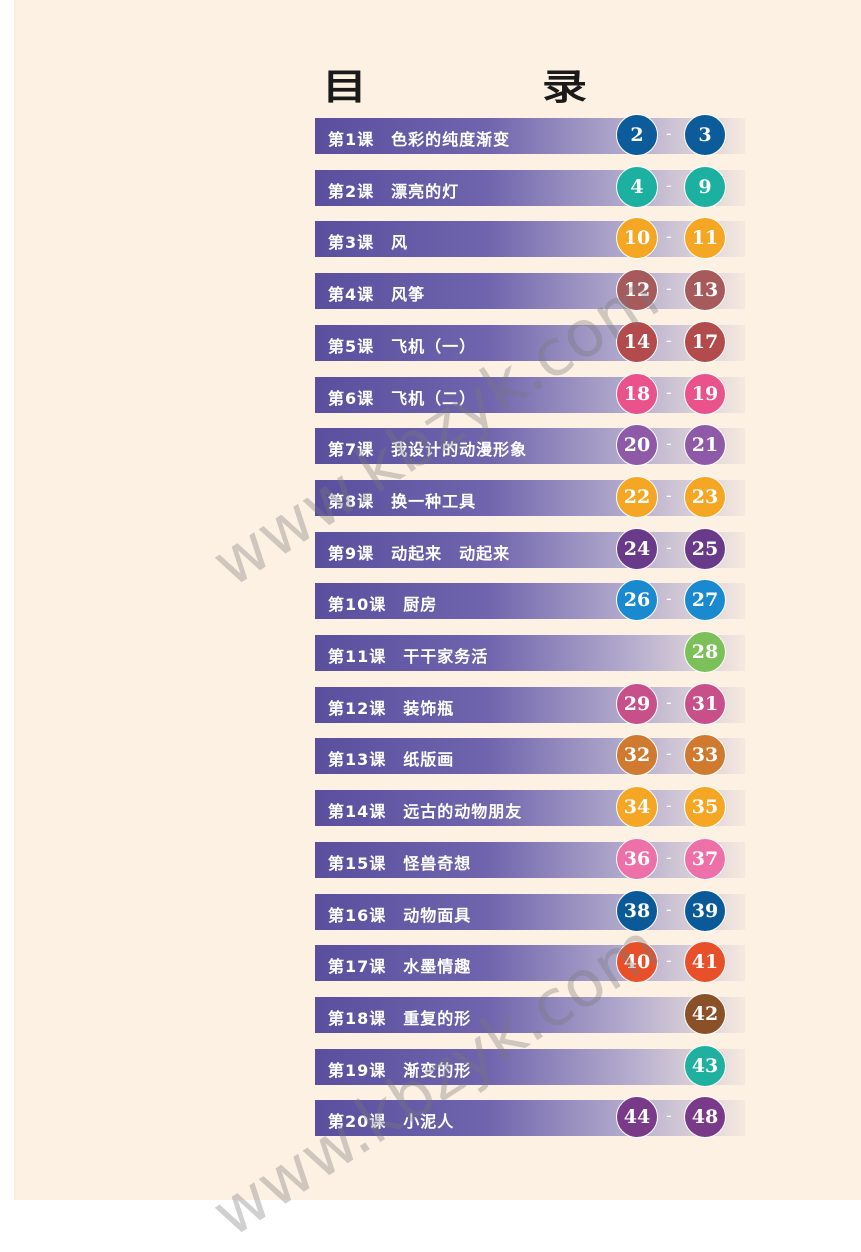 The height and width of the screenshot is (1252, 861). I want to click on toc-entry: 第19课 渐变的形 43, so click(530, 1065).